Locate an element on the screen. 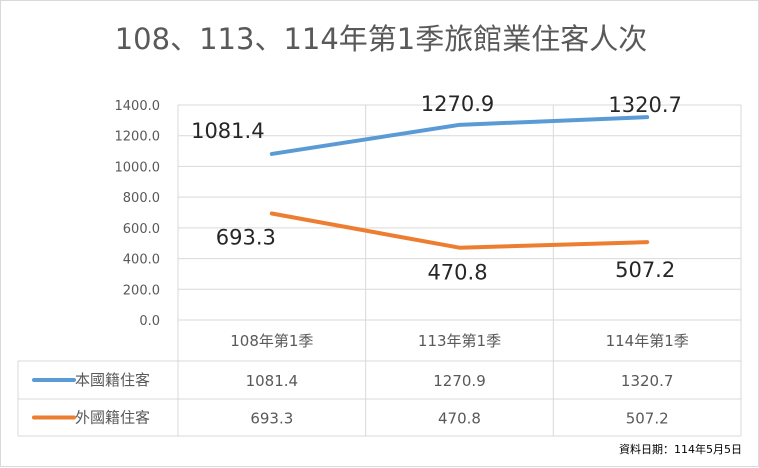 This screenshot has width=759, height=468. data-label: 693.3 is located at coordinates (246, 238).